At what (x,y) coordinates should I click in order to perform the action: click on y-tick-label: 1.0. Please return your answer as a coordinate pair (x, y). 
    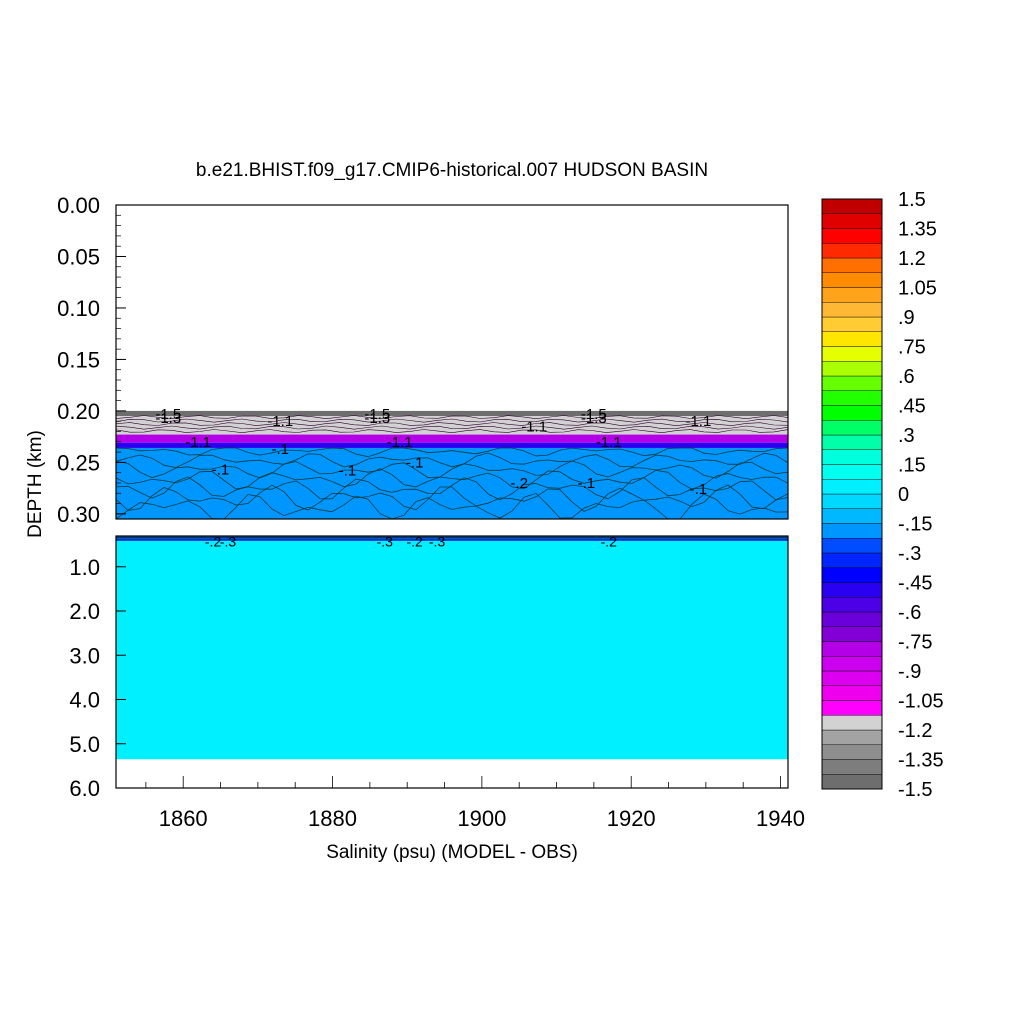
    Looking at the image, I should click on (84, 567).